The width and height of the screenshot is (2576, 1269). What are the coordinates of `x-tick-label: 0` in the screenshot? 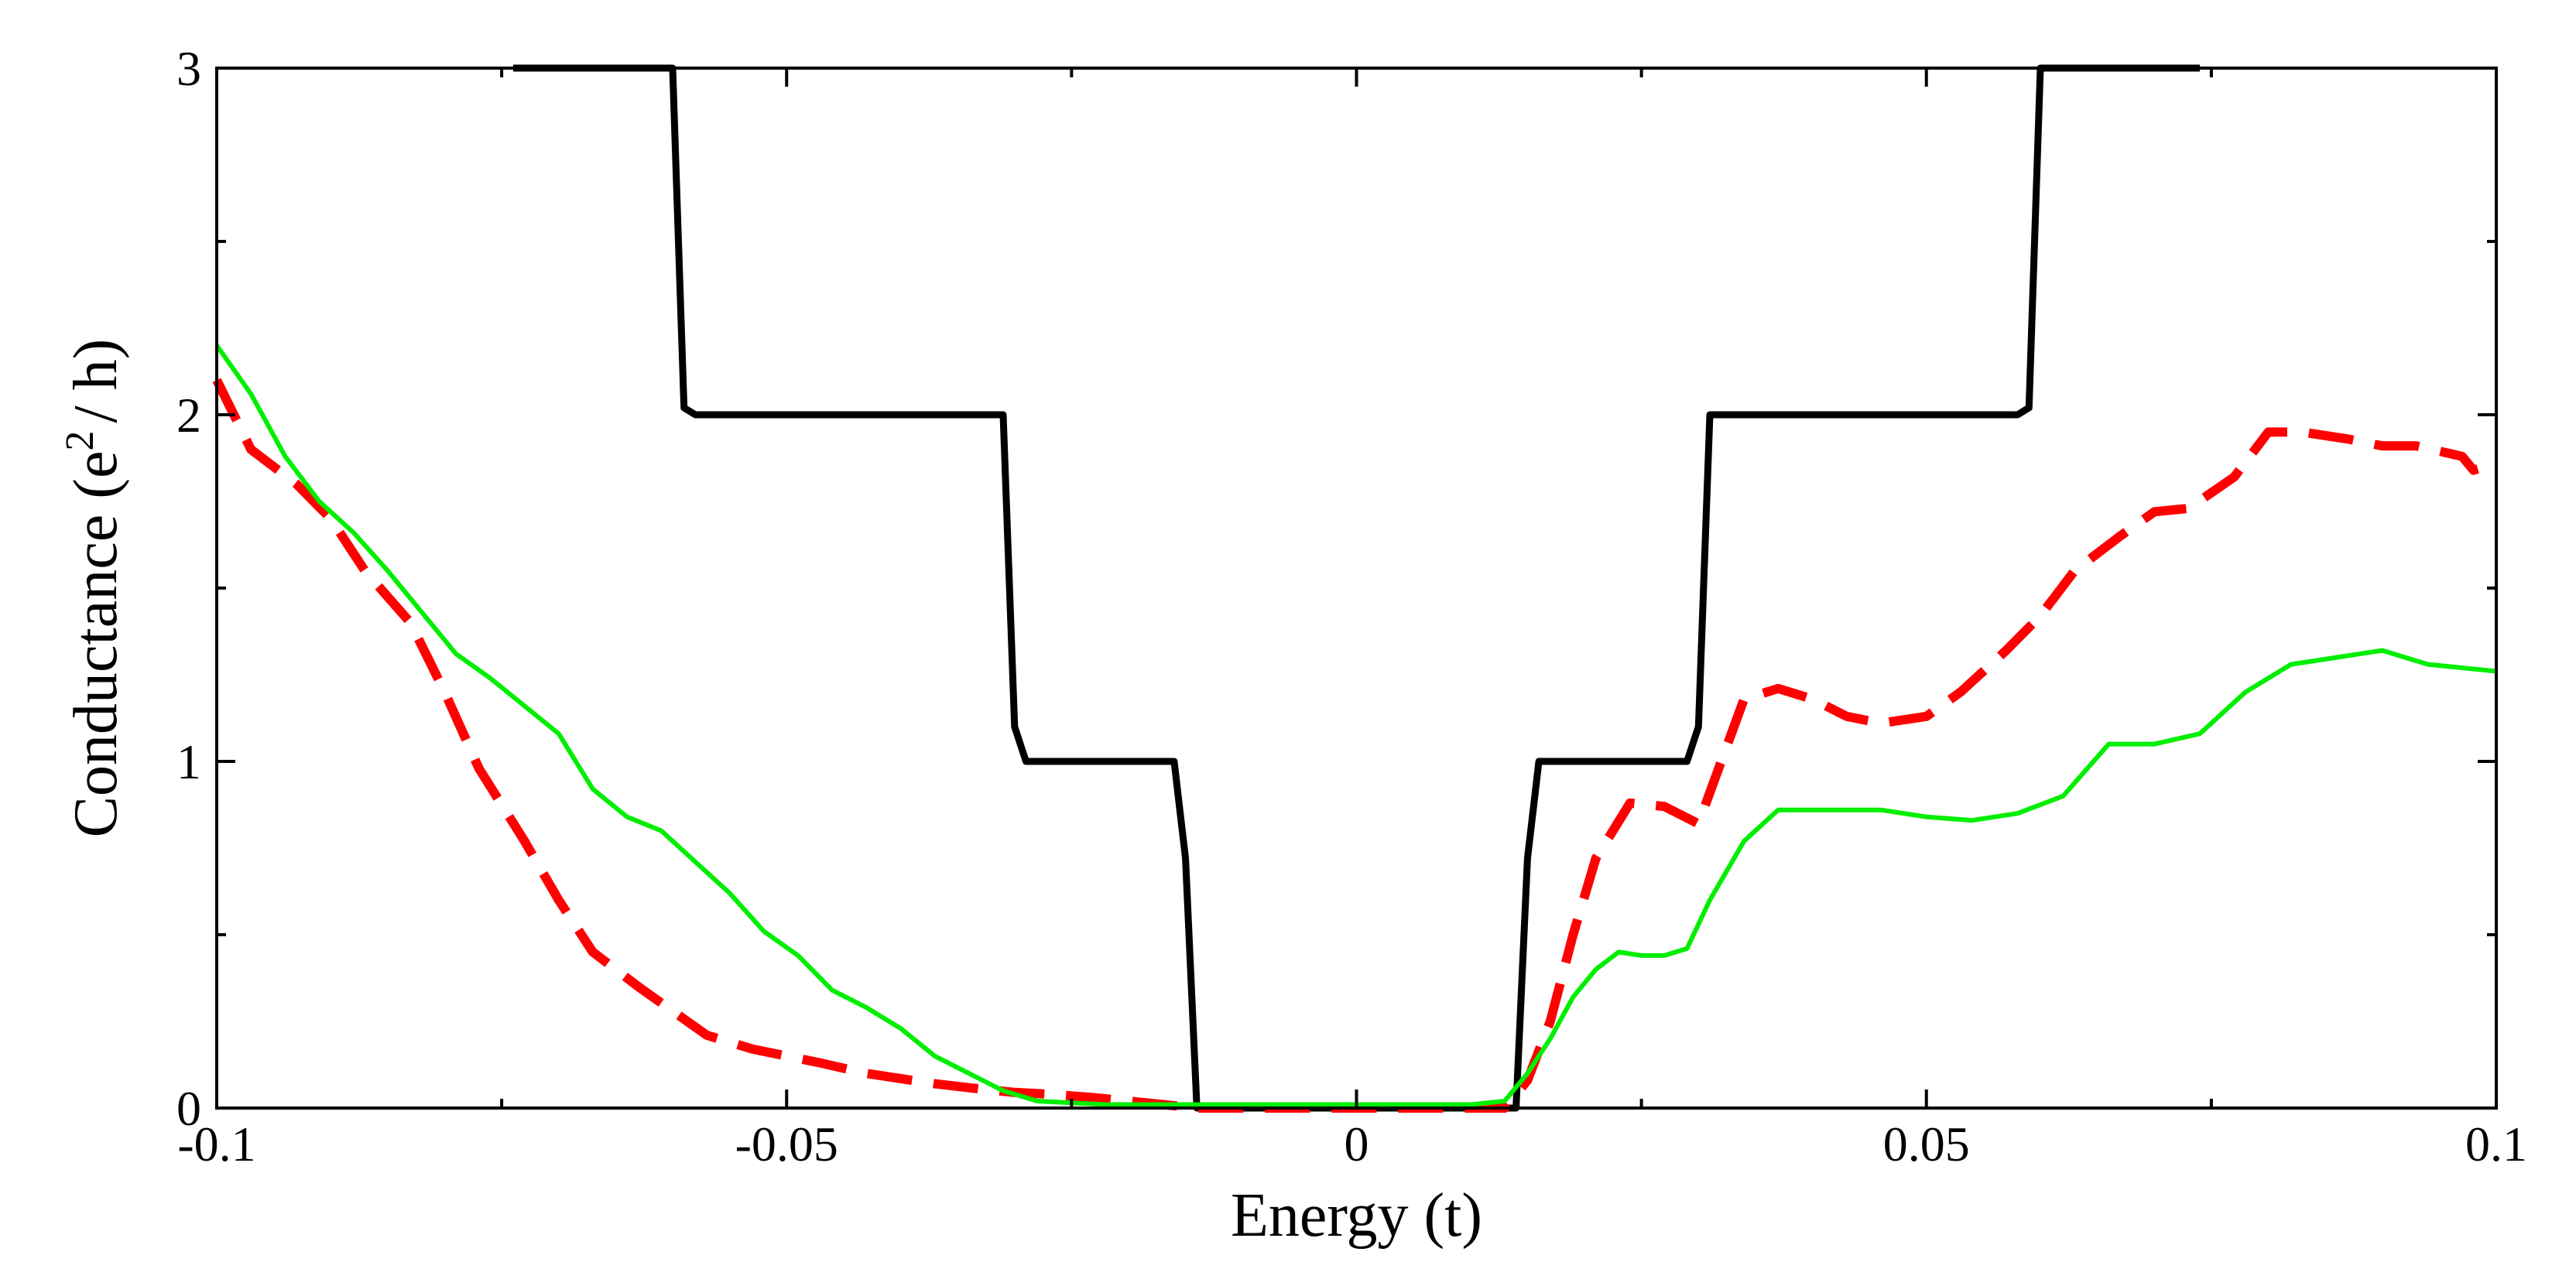 It's located at (1357, 1145).